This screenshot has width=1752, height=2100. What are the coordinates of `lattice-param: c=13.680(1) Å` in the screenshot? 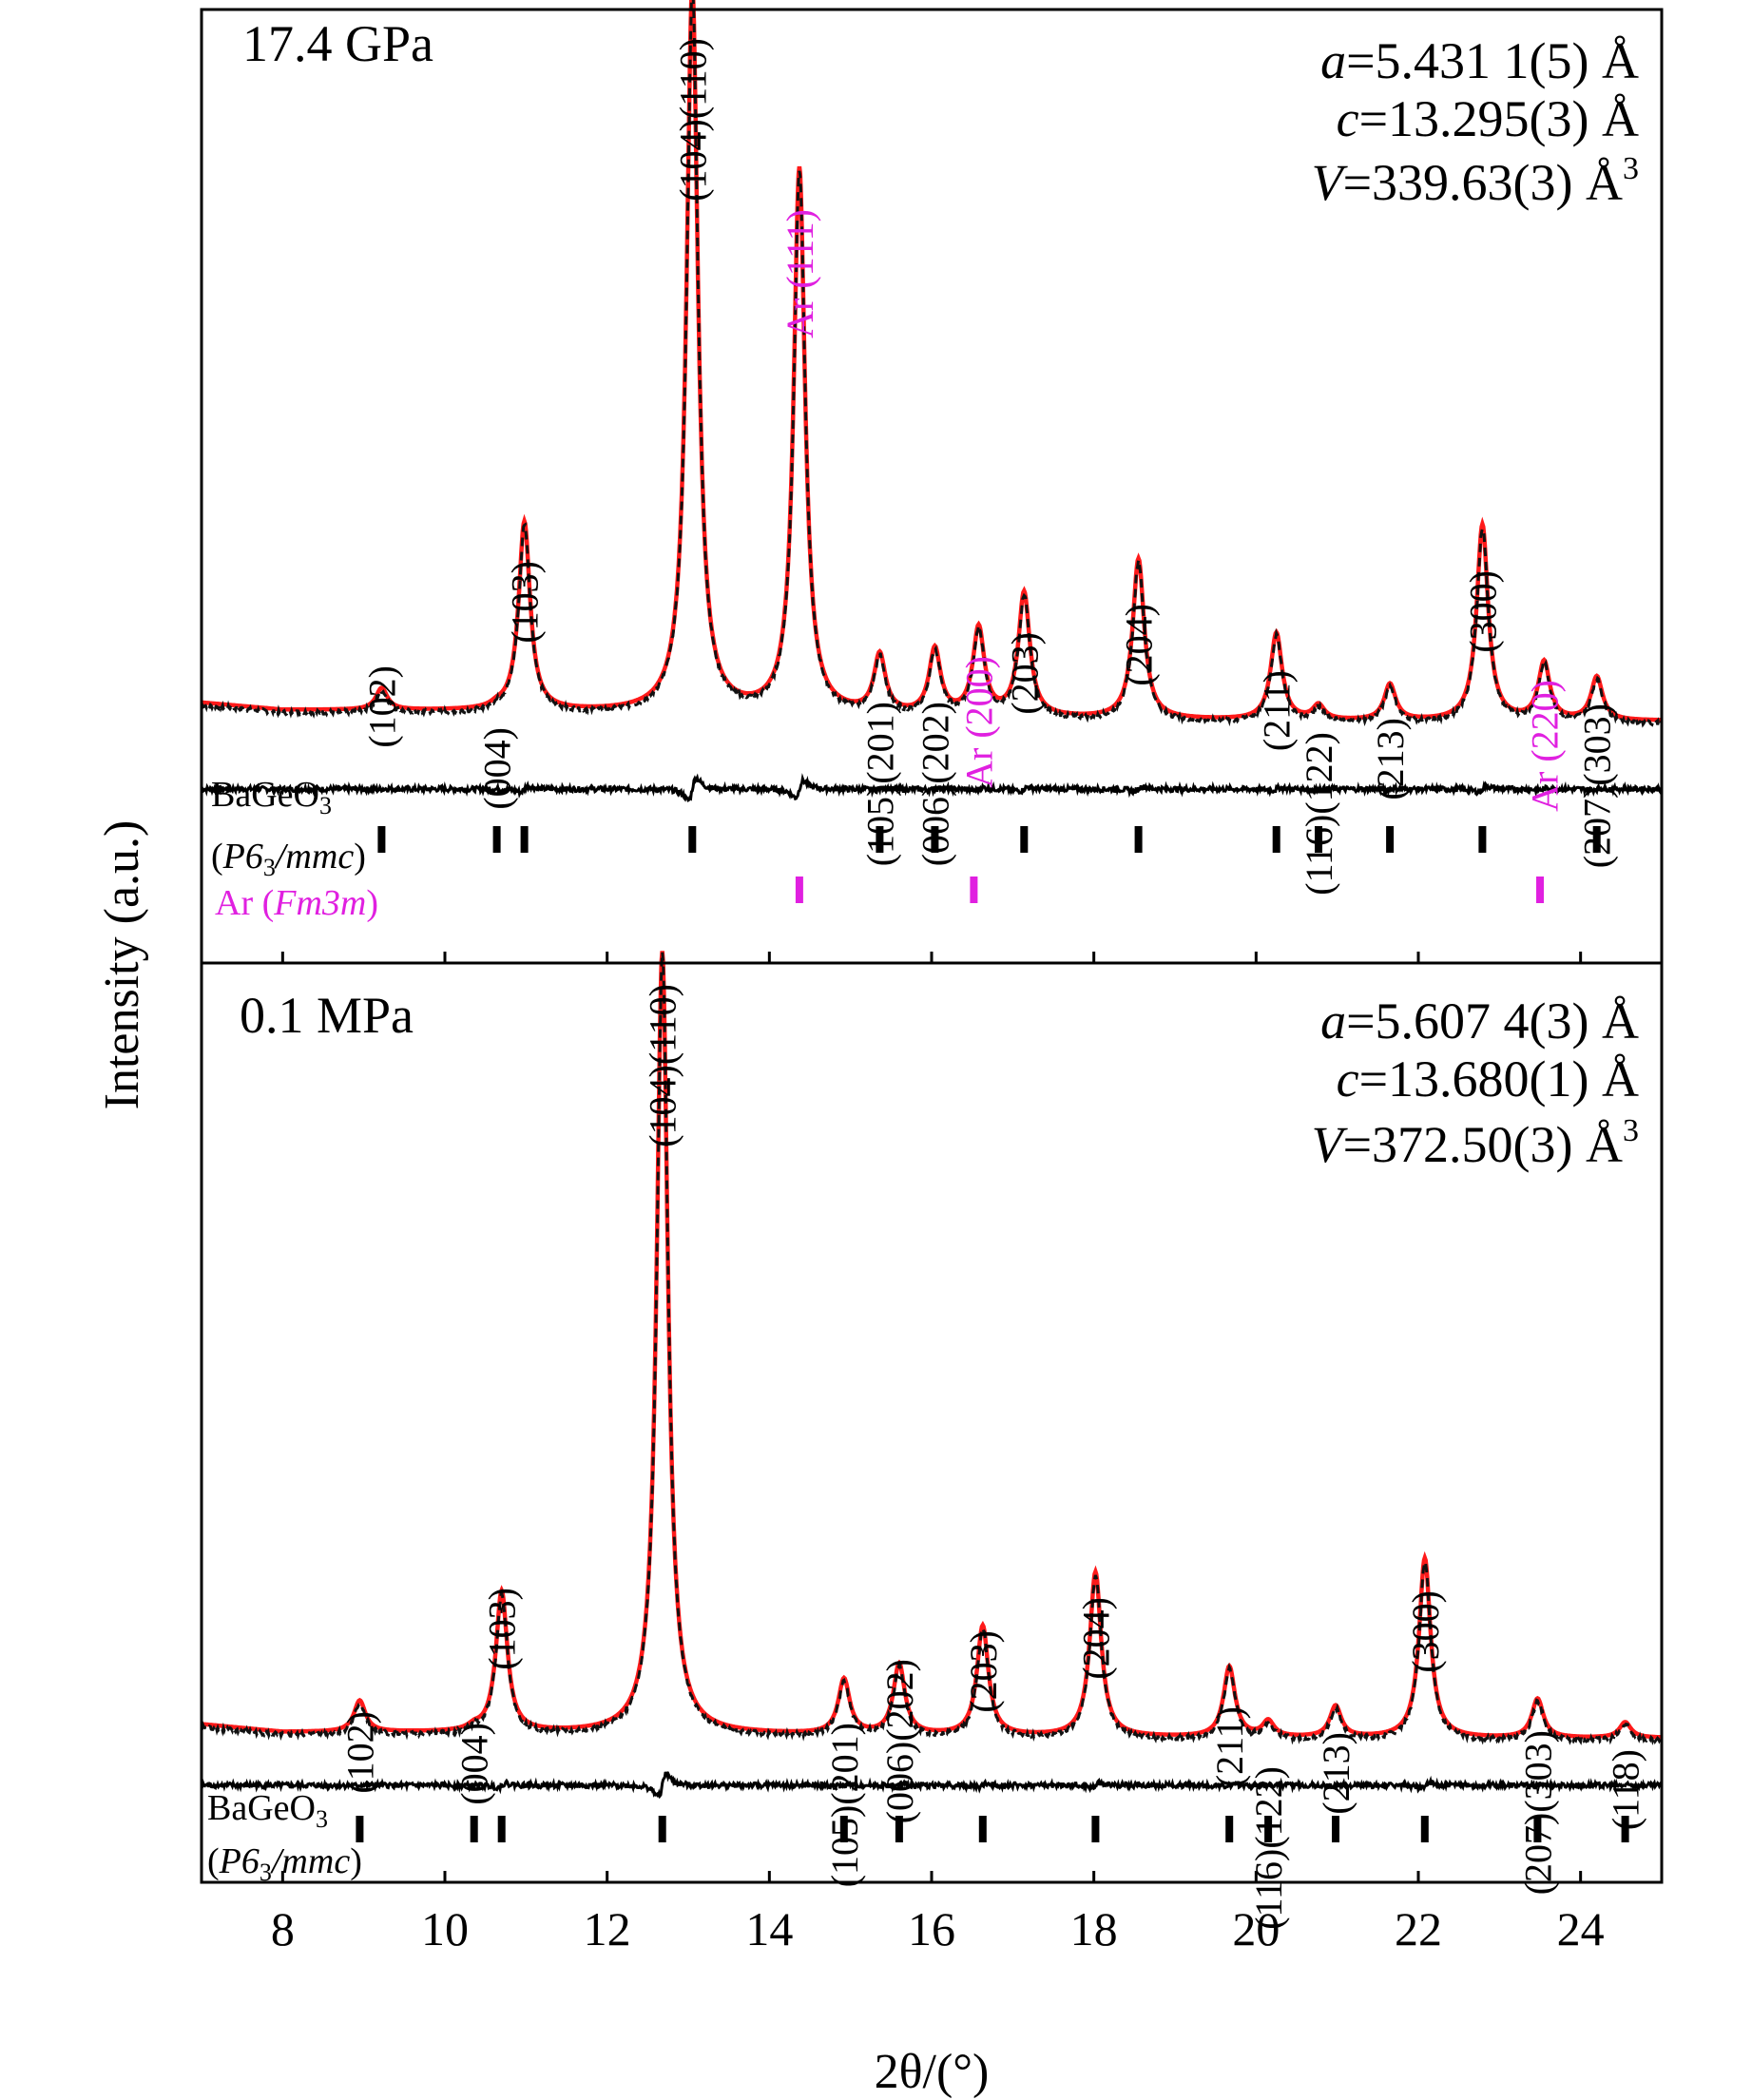 It's located at (1488, 1079).